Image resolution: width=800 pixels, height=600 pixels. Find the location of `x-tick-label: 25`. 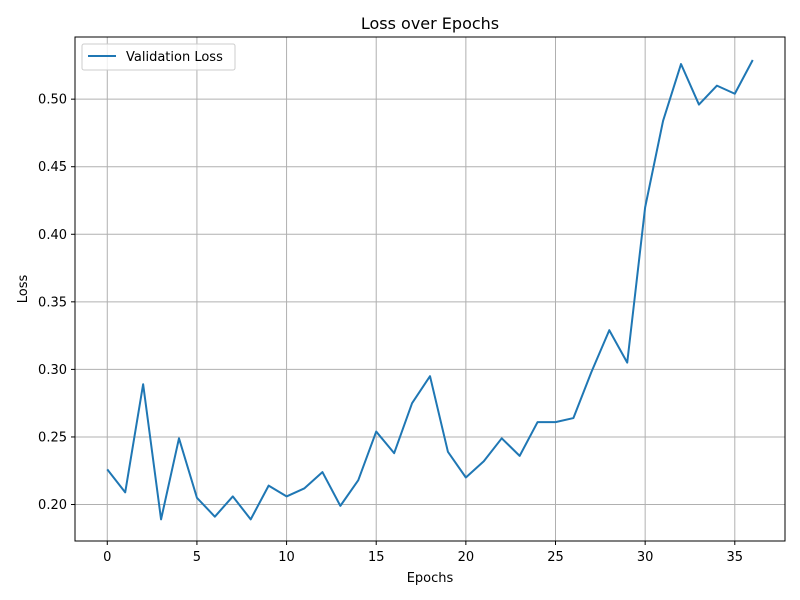

x-tick-label: 25 is located at coordinates (555, 557).